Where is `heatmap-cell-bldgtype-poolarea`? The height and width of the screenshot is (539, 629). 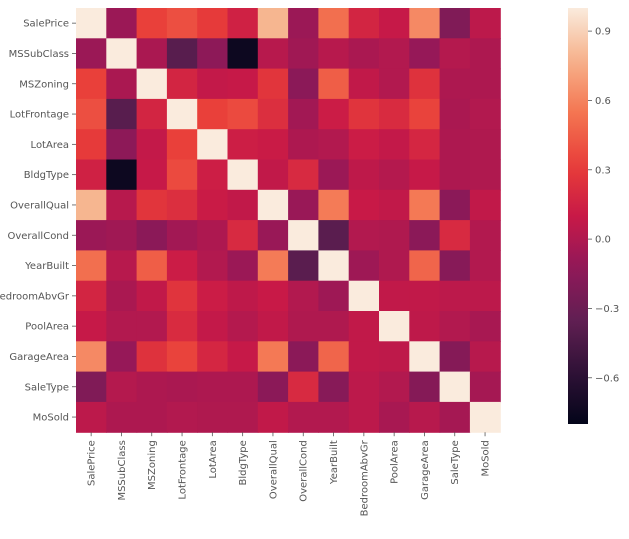
heatmap-cell-bldgtype-poolarea is located at coordinates (394, 175).